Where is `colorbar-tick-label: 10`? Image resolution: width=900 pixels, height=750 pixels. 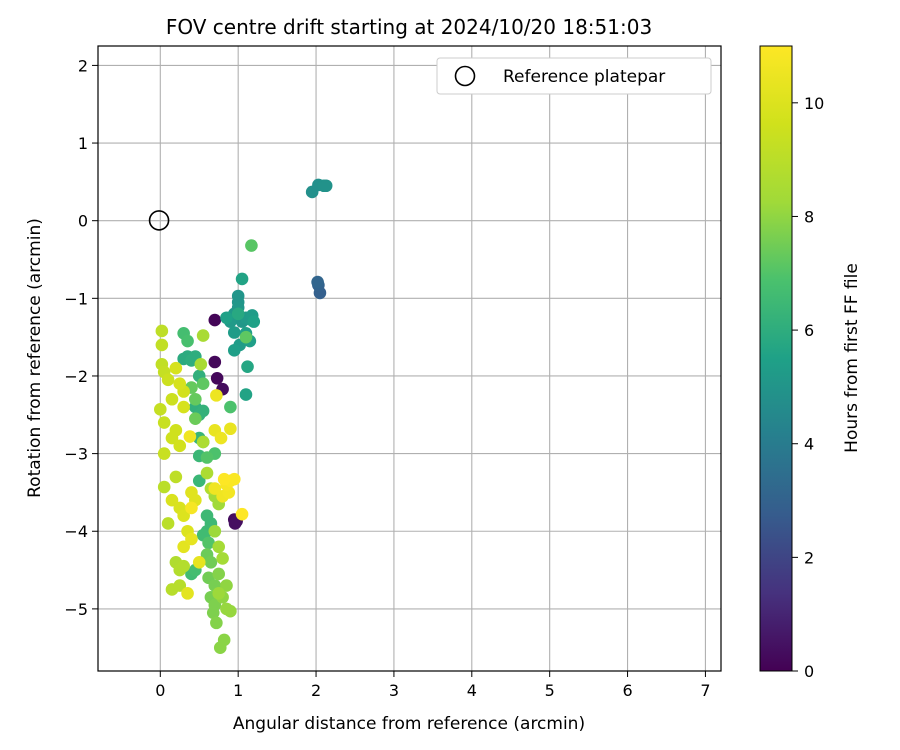
colorbar-tick-label: 10 is located at coordinates (814, 103).